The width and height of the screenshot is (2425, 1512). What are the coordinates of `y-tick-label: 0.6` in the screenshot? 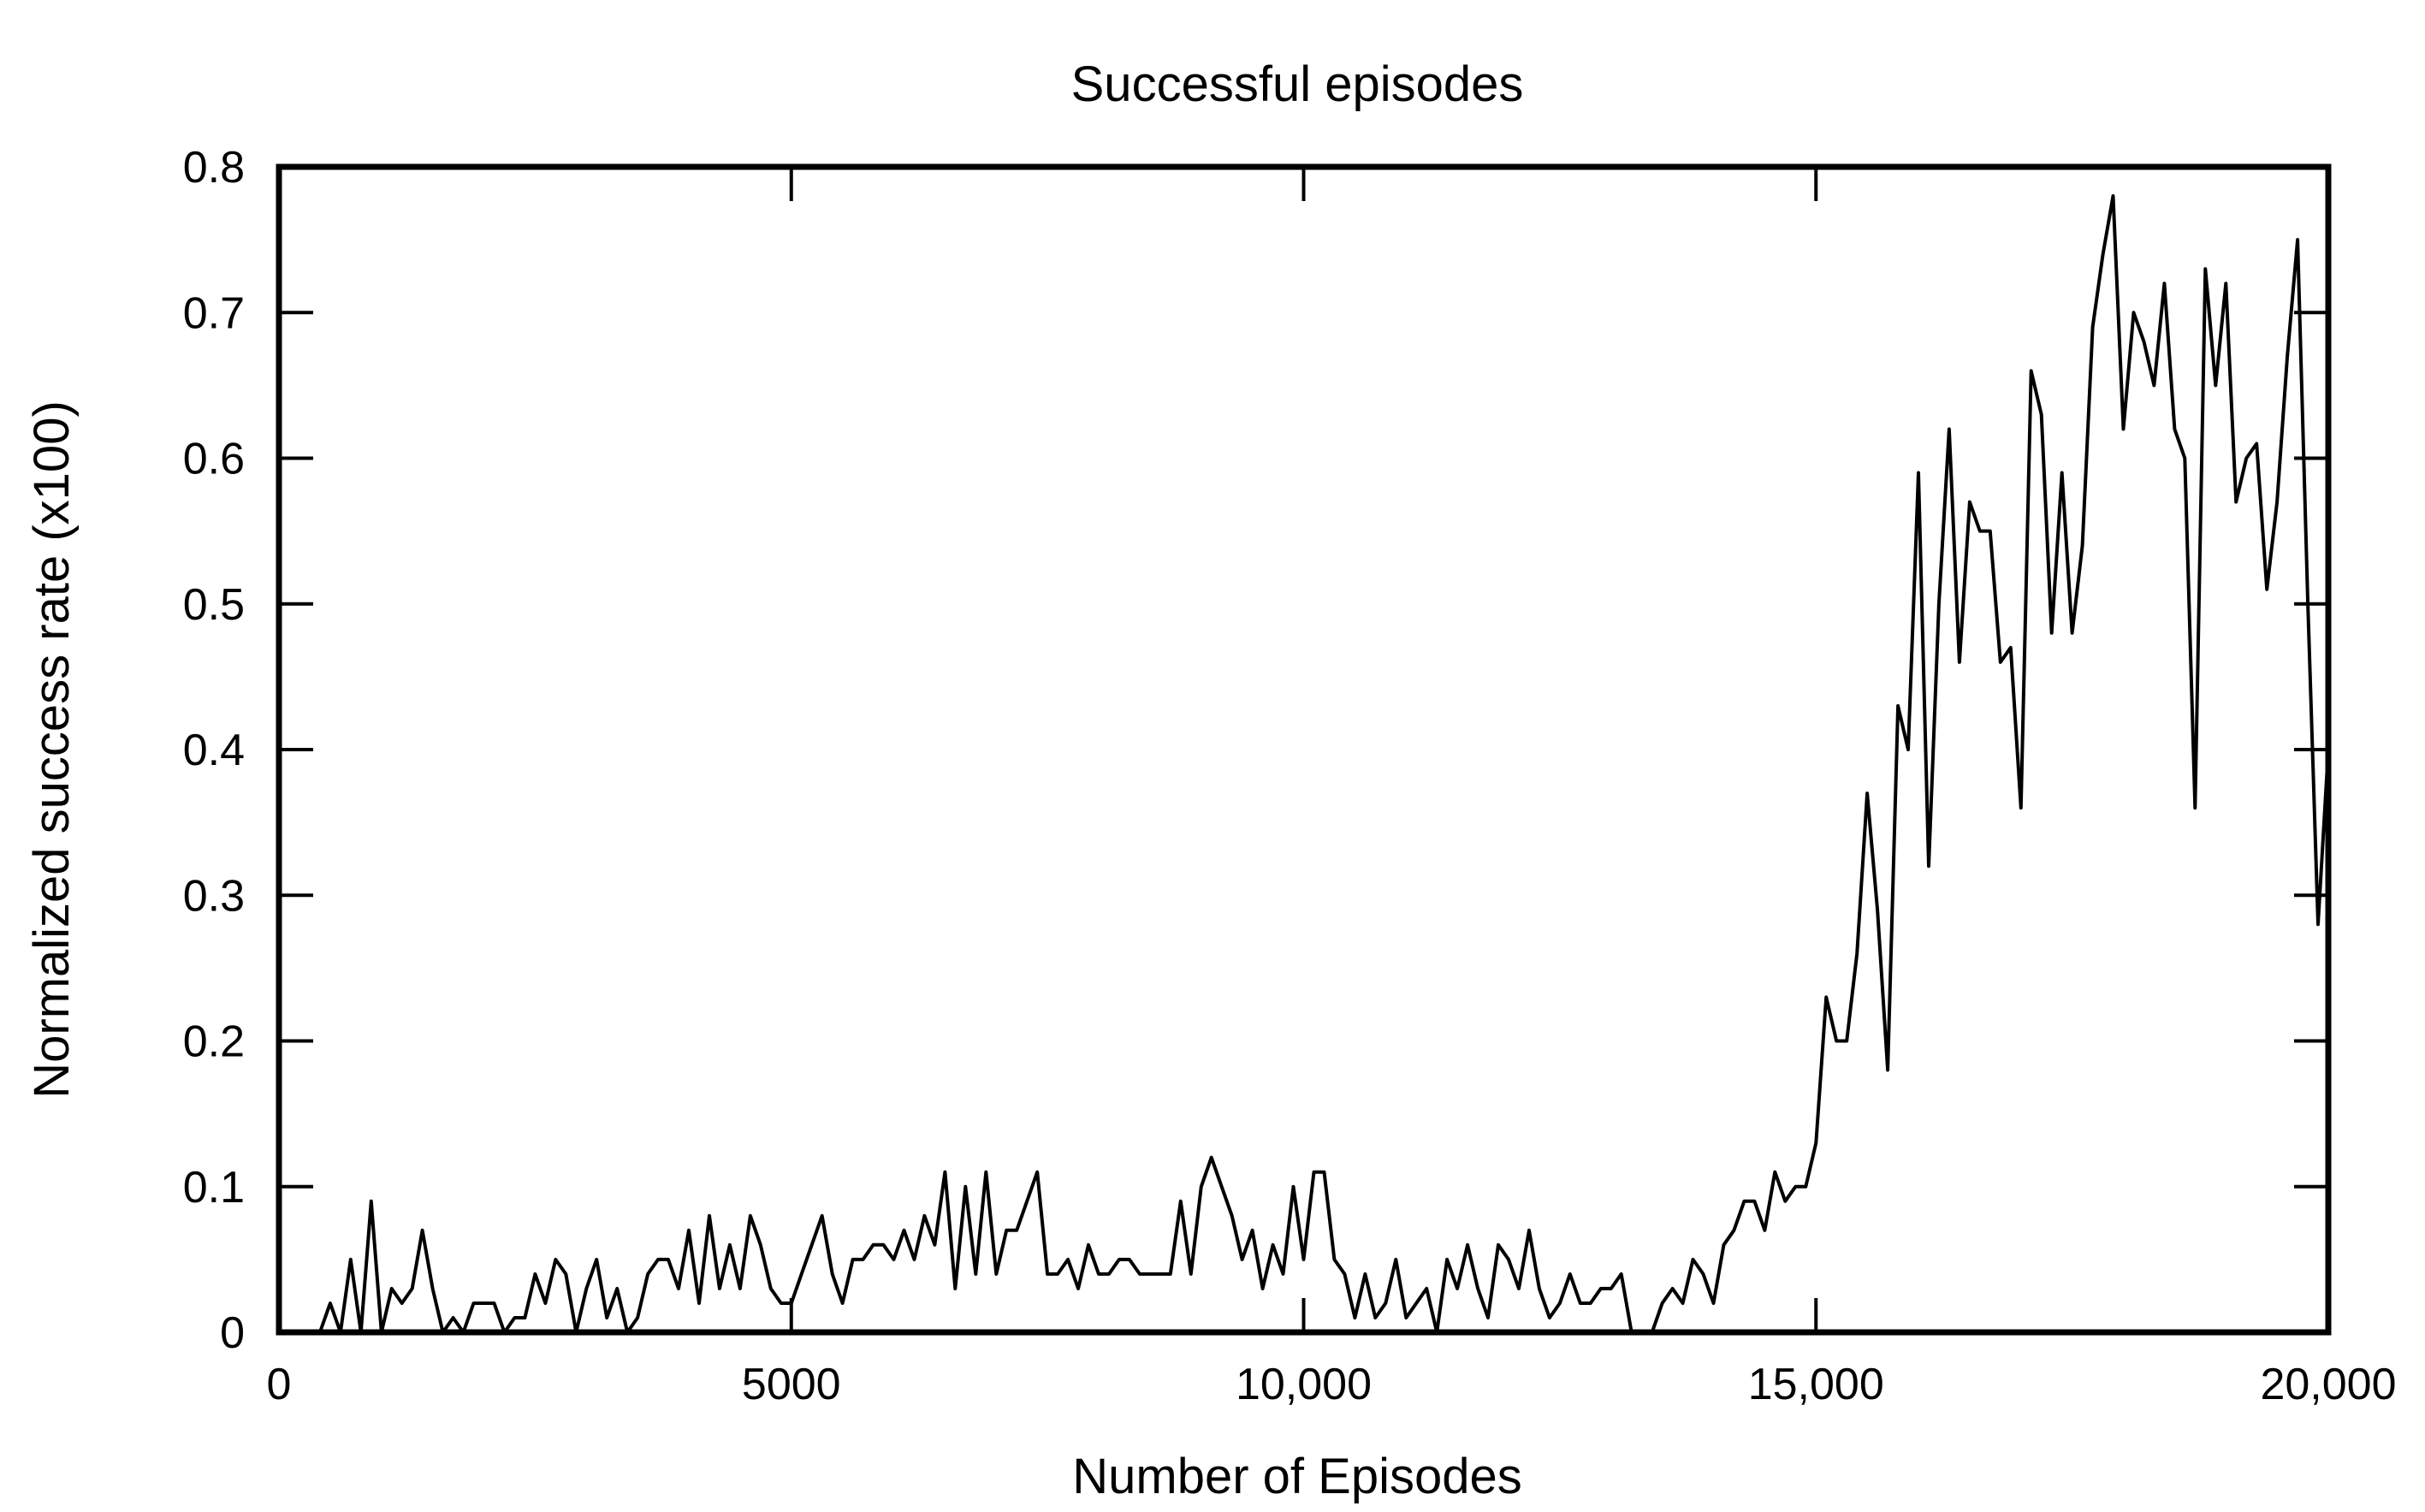 It's located at (214, 460).